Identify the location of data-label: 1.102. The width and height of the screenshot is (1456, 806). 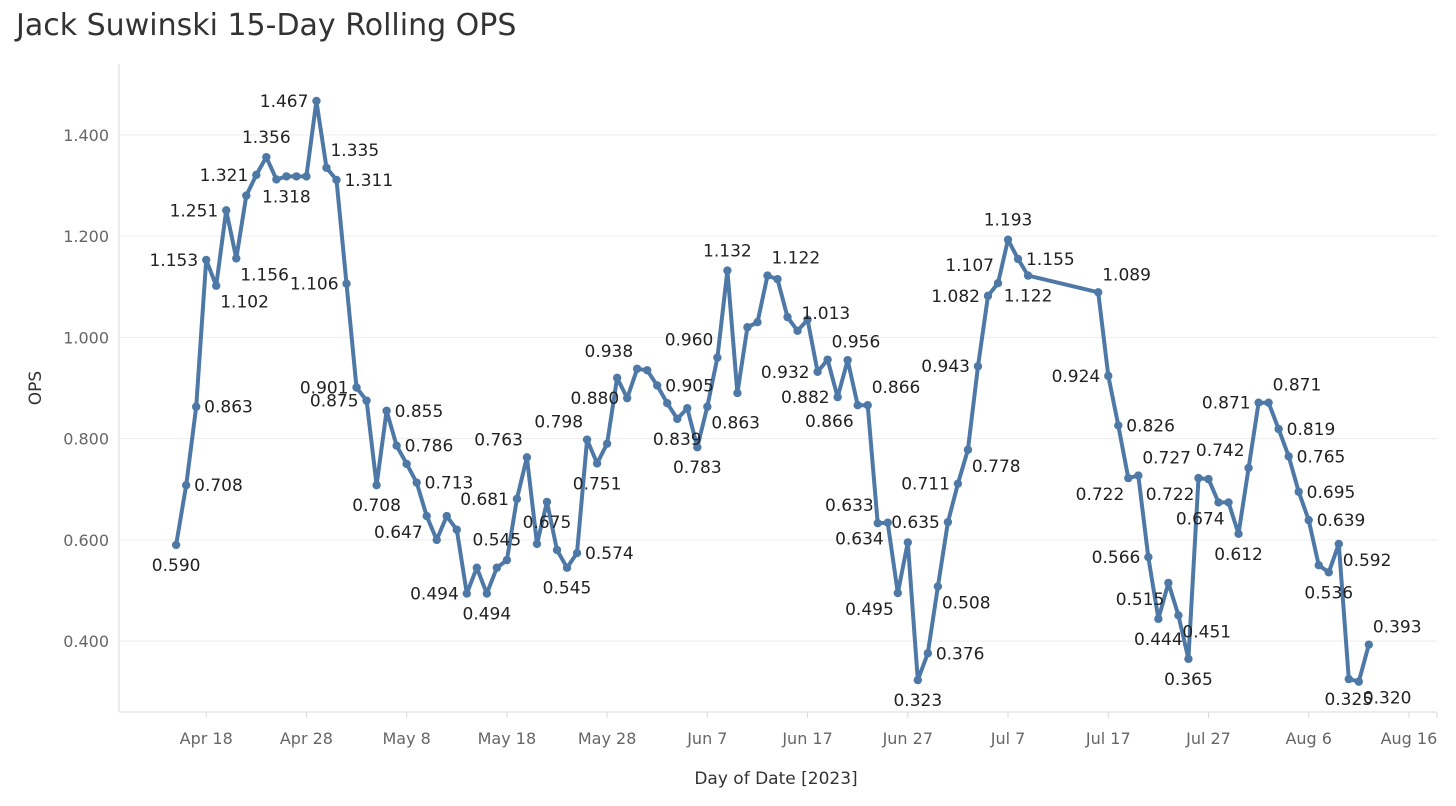
(244, 303).